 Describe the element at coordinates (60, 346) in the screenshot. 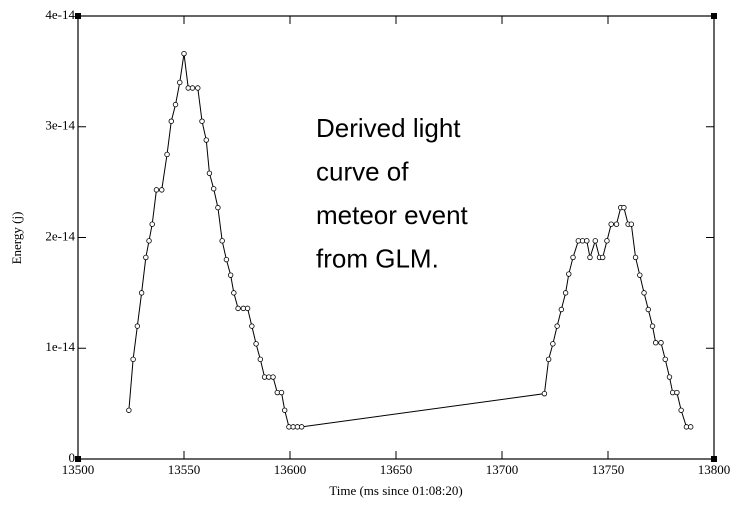

I see `y-tick-label: 1e-14` at that location.